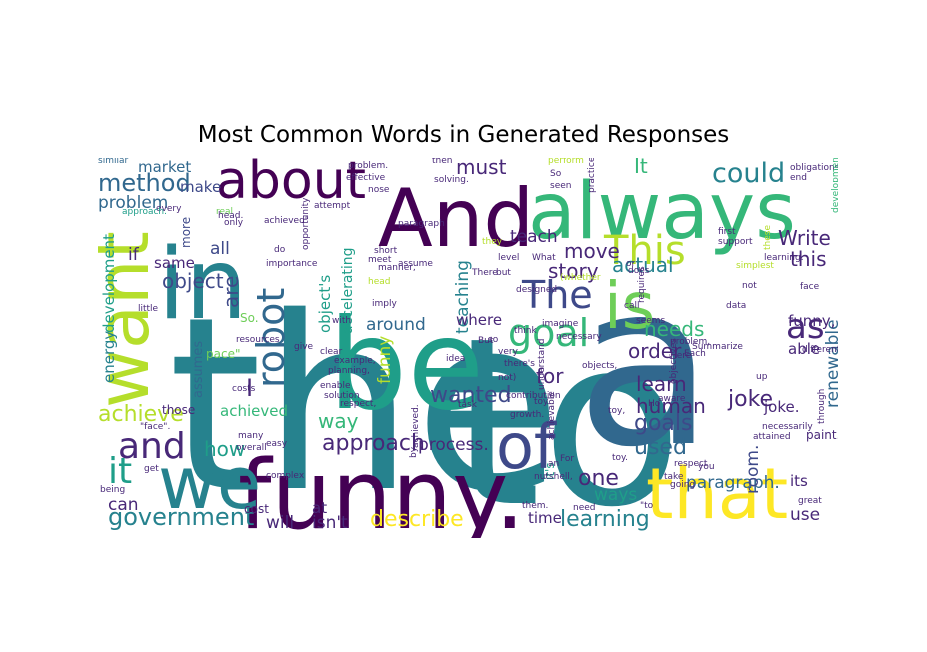  Describe the element at coordinates (133, 203) in the screenshot. I see `word-problem: problem` at that location.